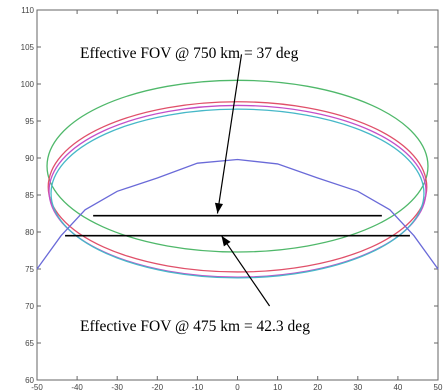 Image resolution: width=444 pixels, height=392 pixels. Describe the element at coordinates (189, 53) in the screenshot. I see `annotation-750km-label: Effective FOV @ 750 km = 37 deg` at that location.